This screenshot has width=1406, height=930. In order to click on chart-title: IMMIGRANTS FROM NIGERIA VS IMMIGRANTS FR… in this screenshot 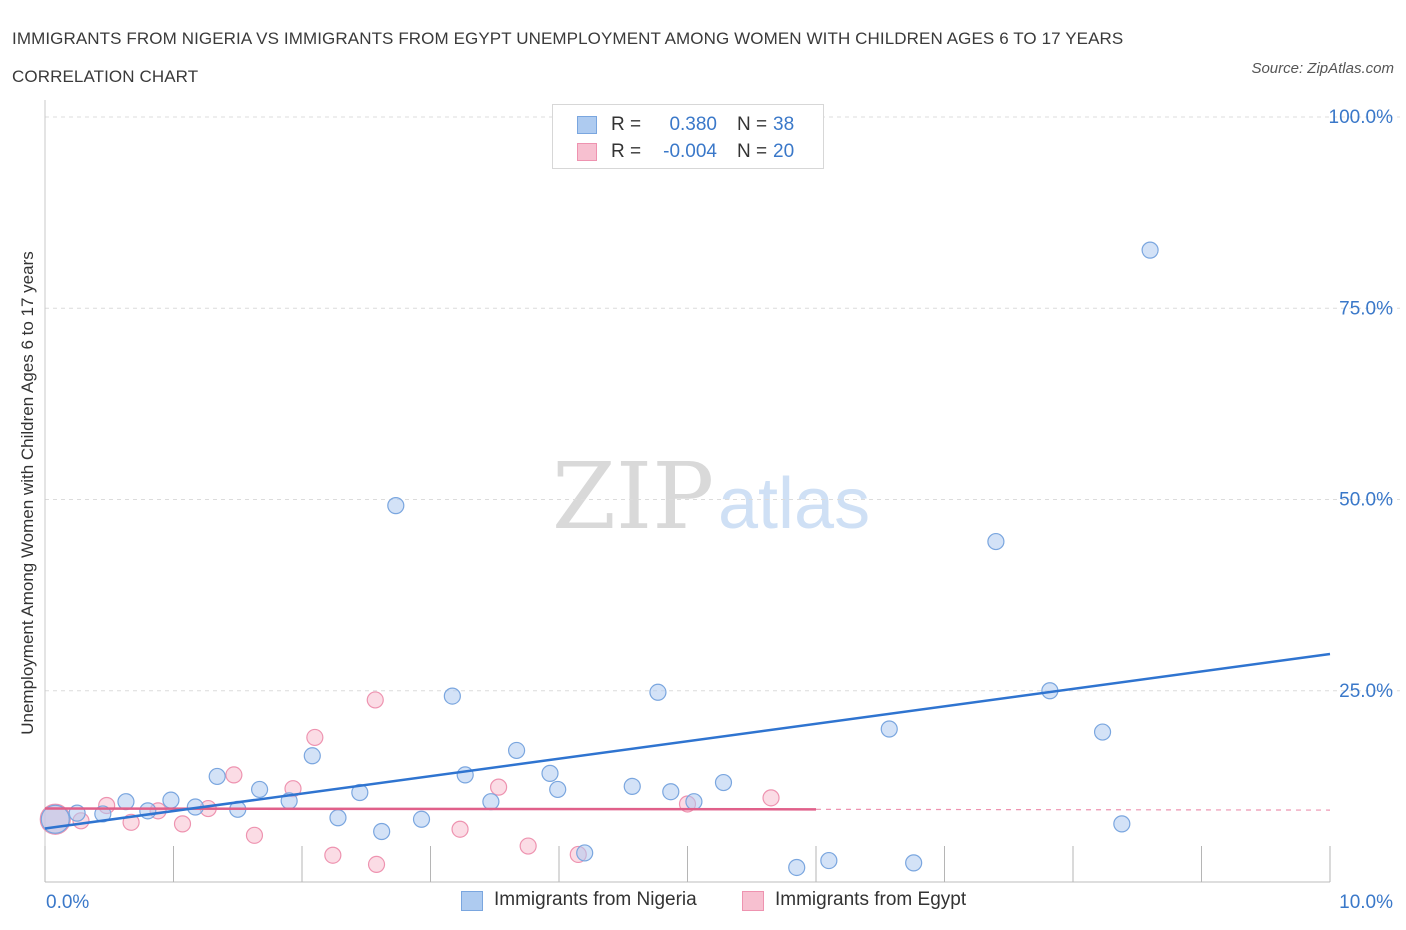, I will do `click(568, 57)`.